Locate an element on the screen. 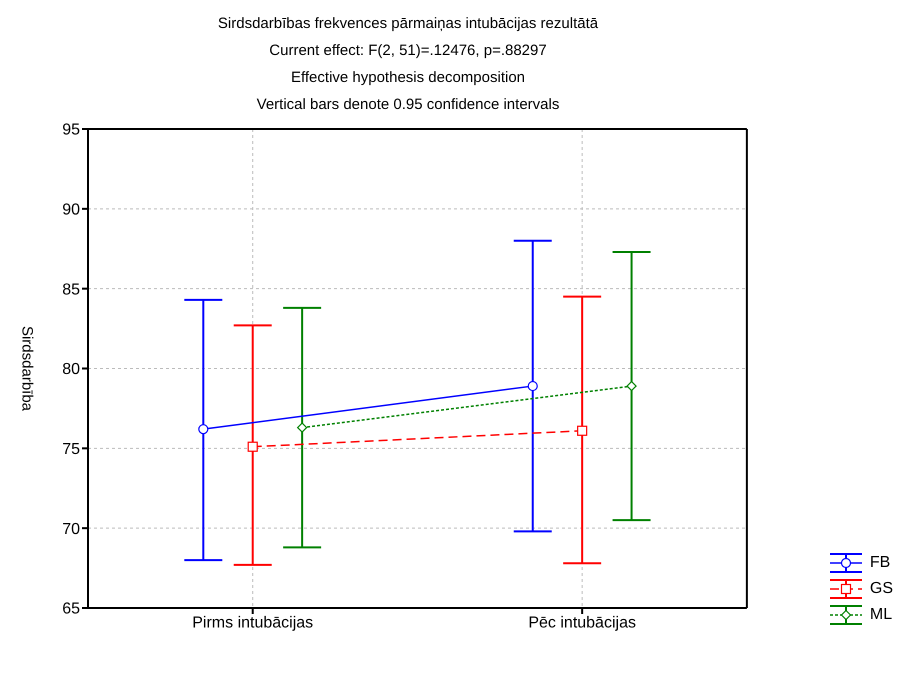 The image size is (901, 688). legend-label: FB is located at coordinates (880, 563).